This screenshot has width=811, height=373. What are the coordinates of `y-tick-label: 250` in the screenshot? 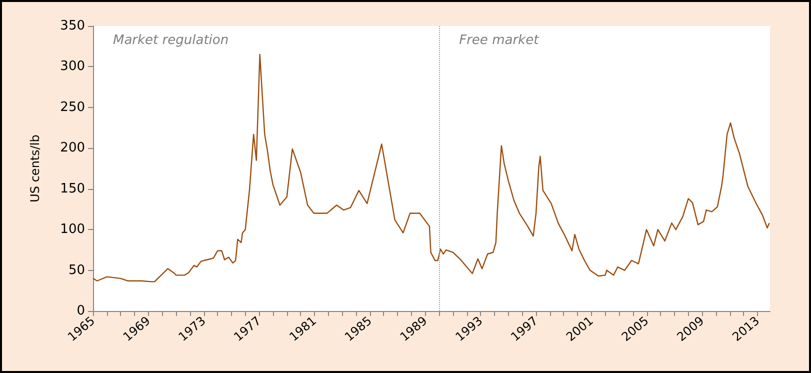 It's located at (72, 107).